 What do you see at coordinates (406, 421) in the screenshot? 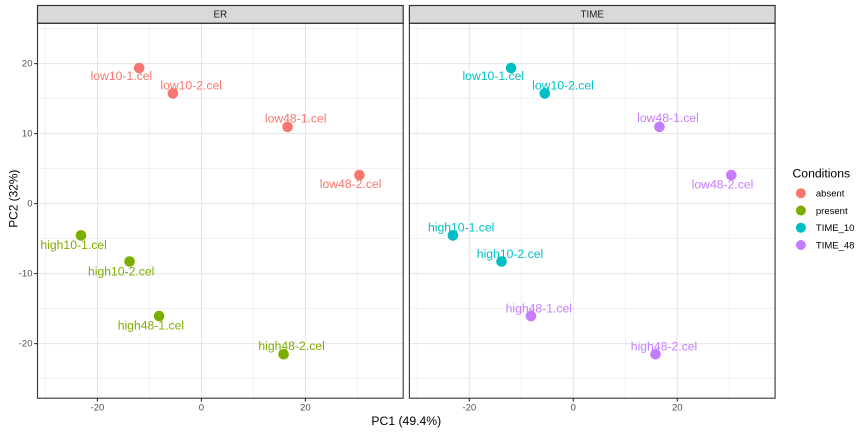
I see `svg-text: PC1 (49.4%)` at bounding box center [406, 421].